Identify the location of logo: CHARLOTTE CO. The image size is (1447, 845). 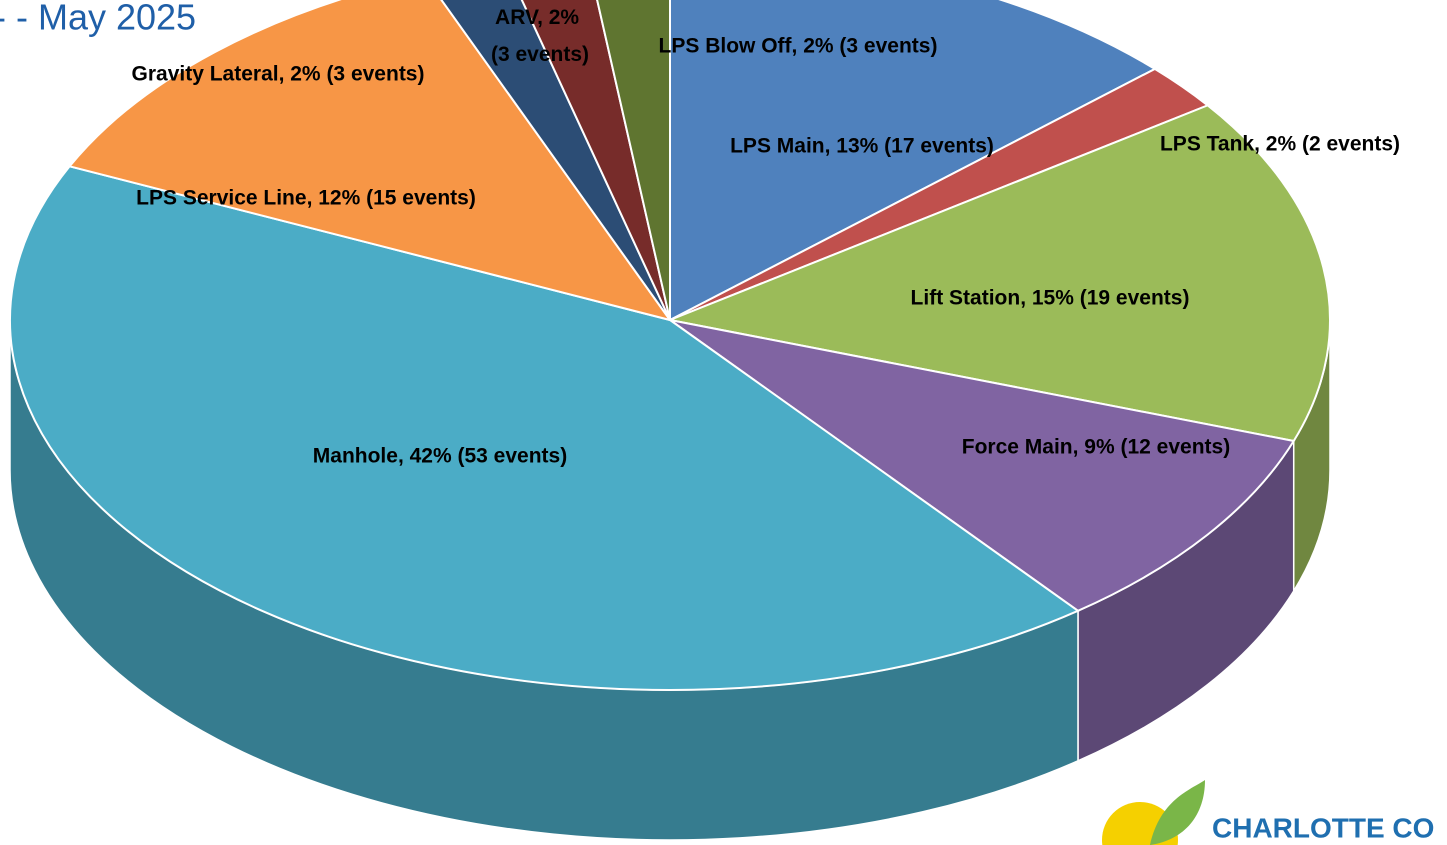
(1268, 812).